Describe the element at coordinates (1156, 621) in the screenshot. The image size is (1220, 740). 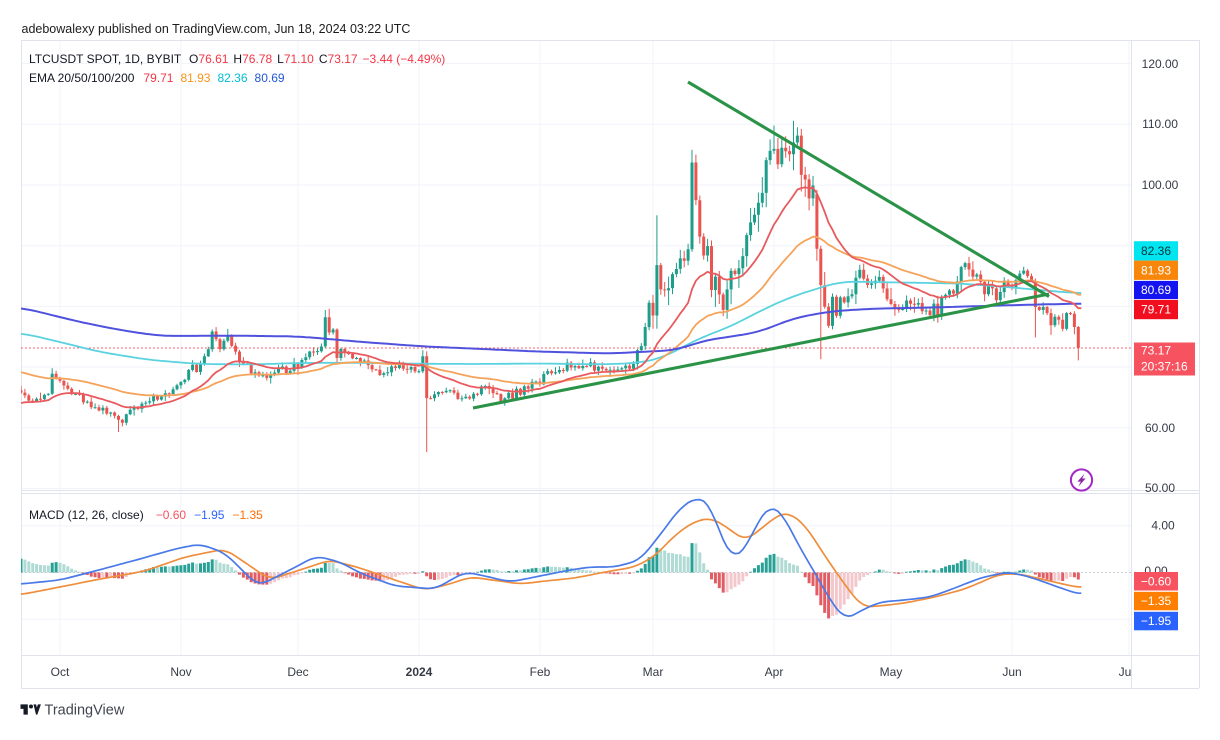
I see `svg-text: −1.95` at that location.